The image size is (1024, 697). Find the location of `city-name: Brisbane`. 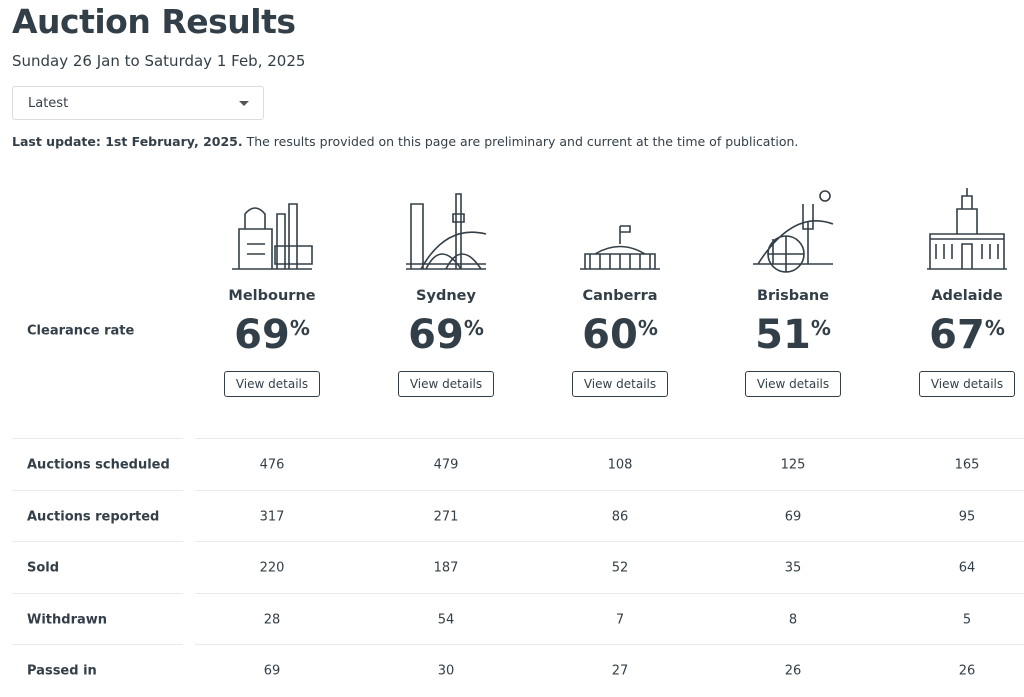

city-name: Brisbane is located at coordinates (793, 296).